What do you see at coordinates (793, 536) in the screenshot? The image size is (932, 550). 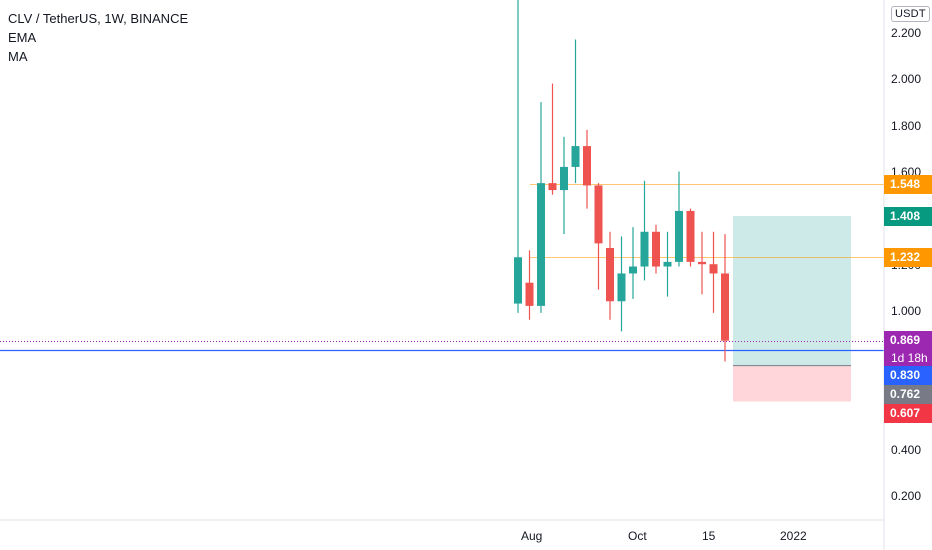 I see `x-tick: 2022` at bounding box center [793, 536].